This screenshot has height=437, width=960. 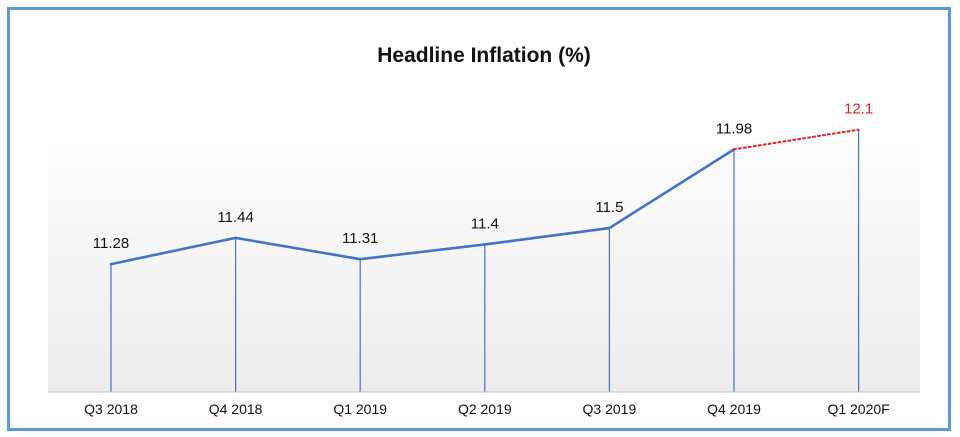 What do you see at coordinates (484, 55) in the screenshot?
I see `chart-title: Headline Inflation (%)` at bounding box center [484, 55].